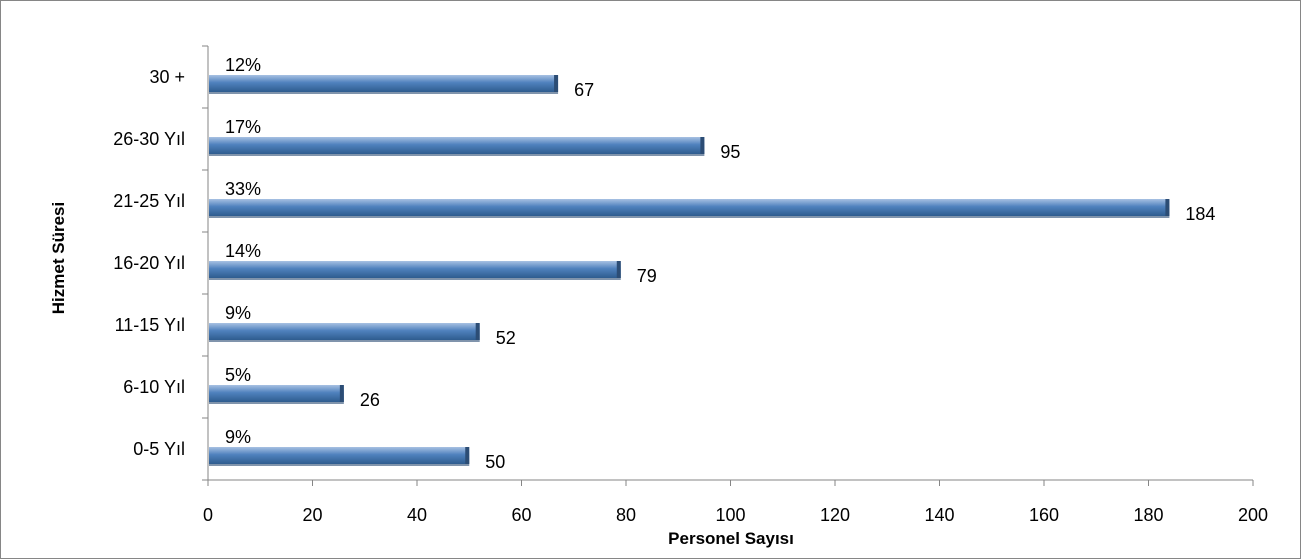  I want to click on value-label: 67, so click(584, 90).